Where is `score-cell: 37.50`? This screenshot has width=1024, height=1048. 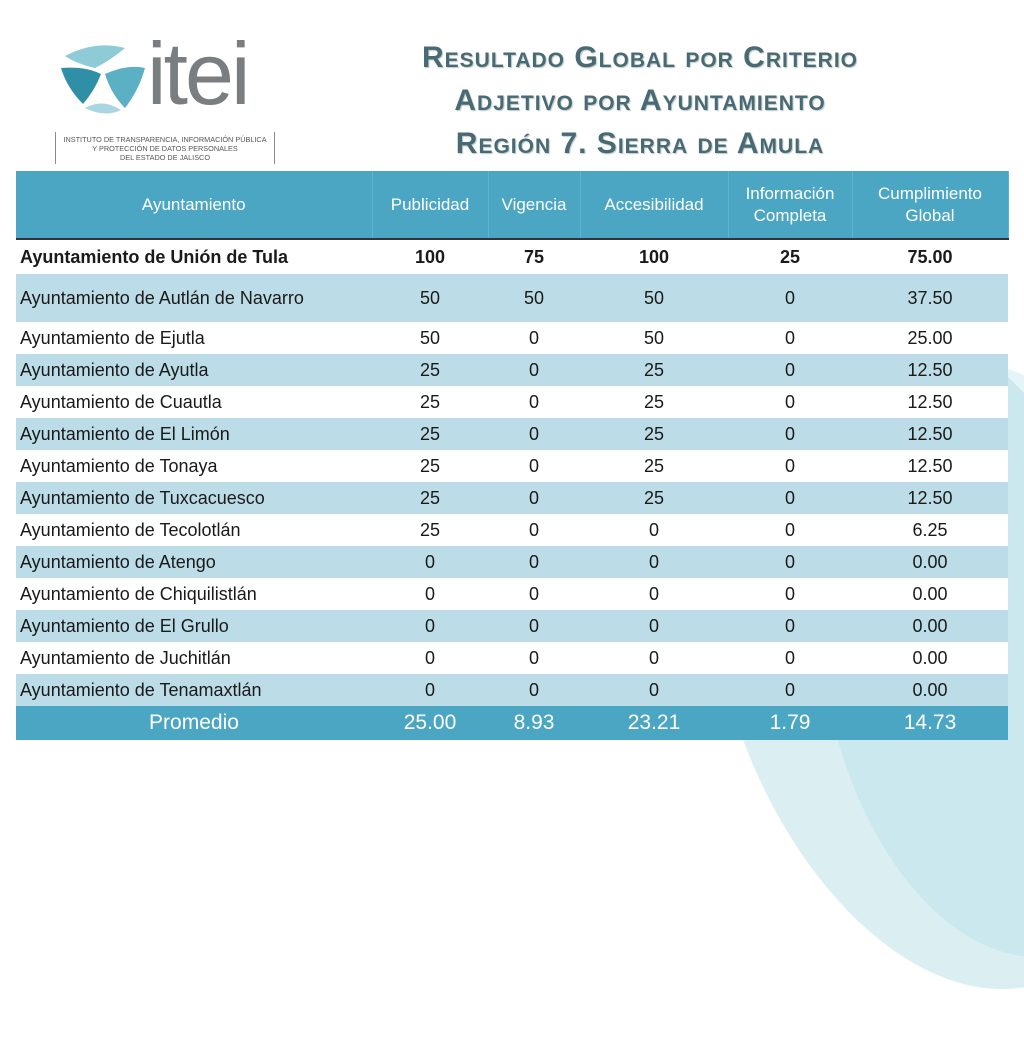
score-cell: 37.50 is located at coordinates (930, 298).